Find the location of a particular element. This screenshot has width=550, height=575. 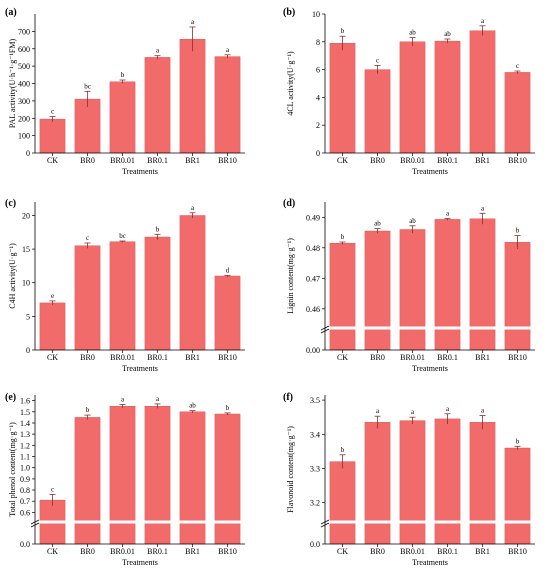

panel-f-sig-BR10: b is located at coordinates (518, 441).